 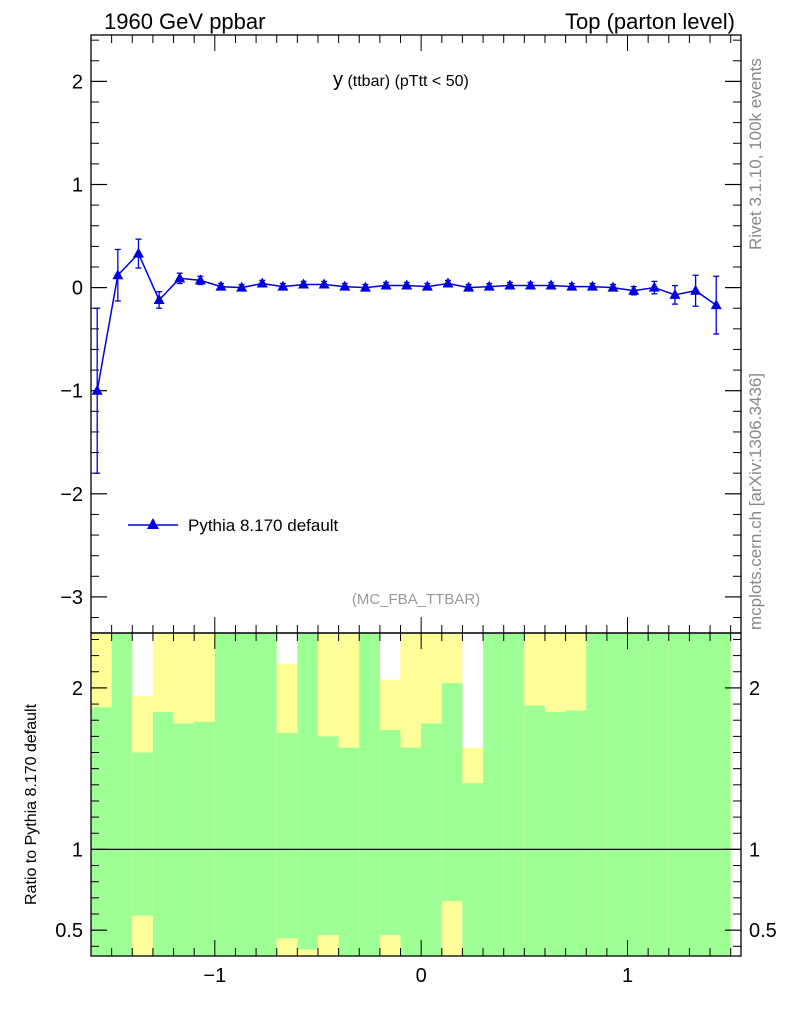 I want to click on ratio-y-tick-label-right: 0.5, so click(x=763, y=931).